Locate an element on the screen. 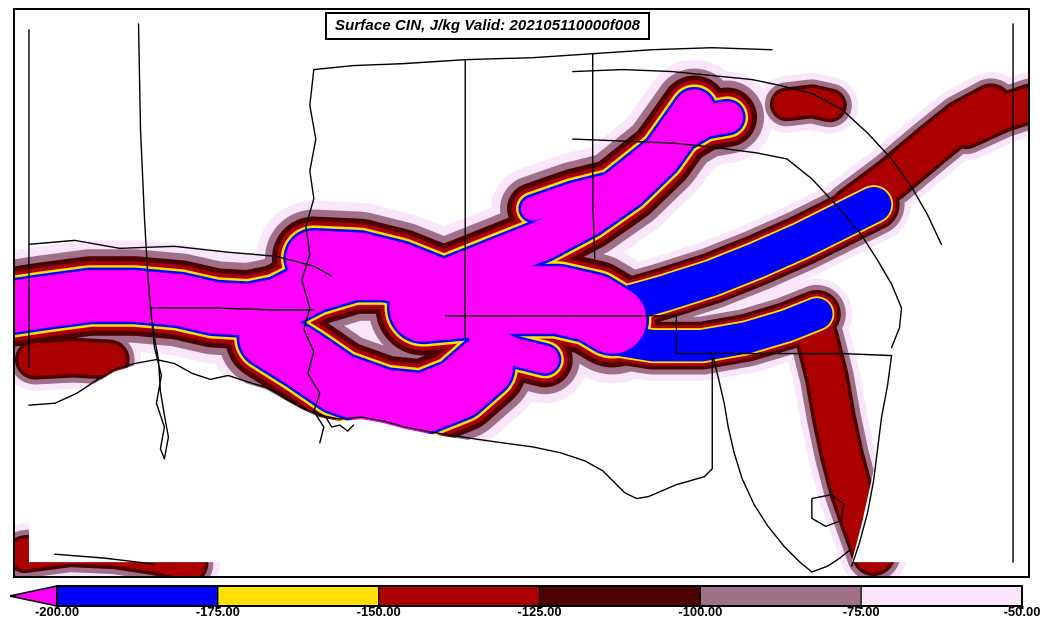 This screenshot has height=633, width=1044. colorbar-band-yellow is located at coordinates (298, 596).